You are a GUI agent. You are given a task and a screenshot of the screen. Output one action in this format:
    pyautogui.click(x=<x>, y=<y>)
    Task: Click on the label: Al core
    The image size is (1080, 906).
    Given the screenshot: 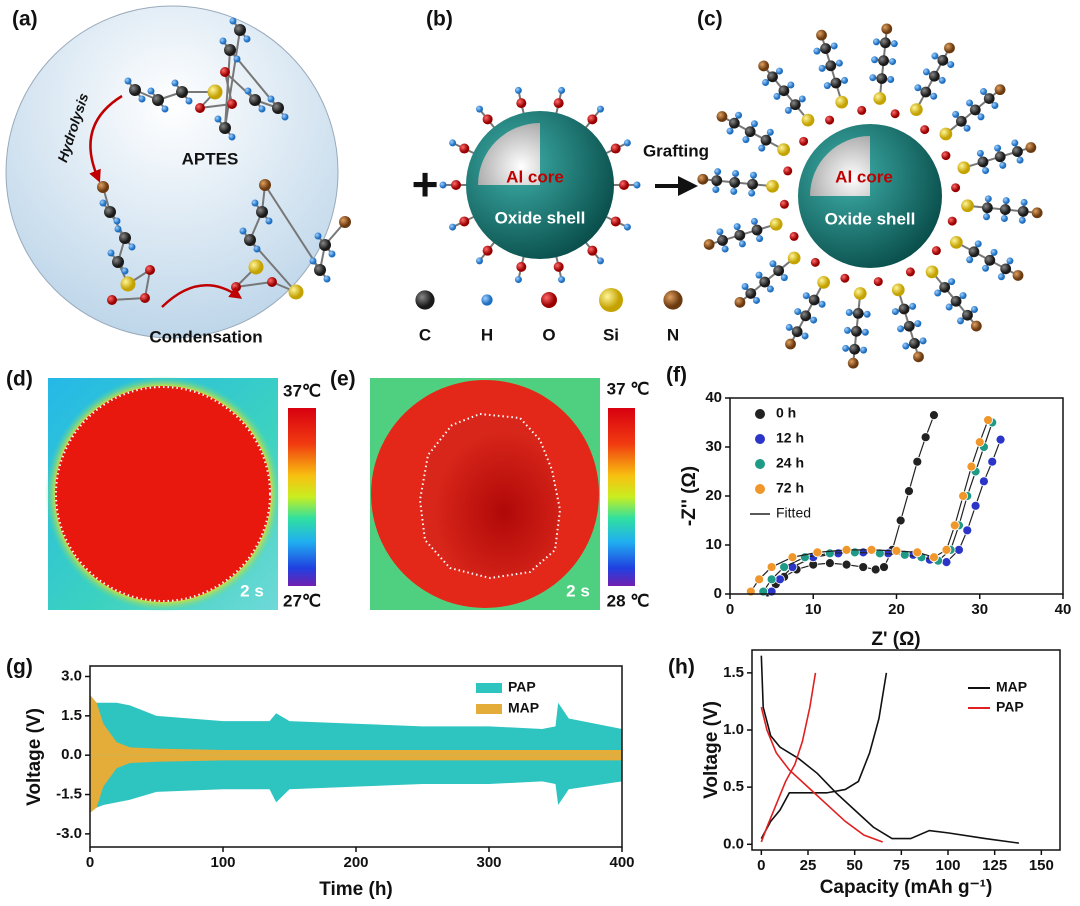 What is the action you would take?
    pyautogui.click(x=535, y=176)
    